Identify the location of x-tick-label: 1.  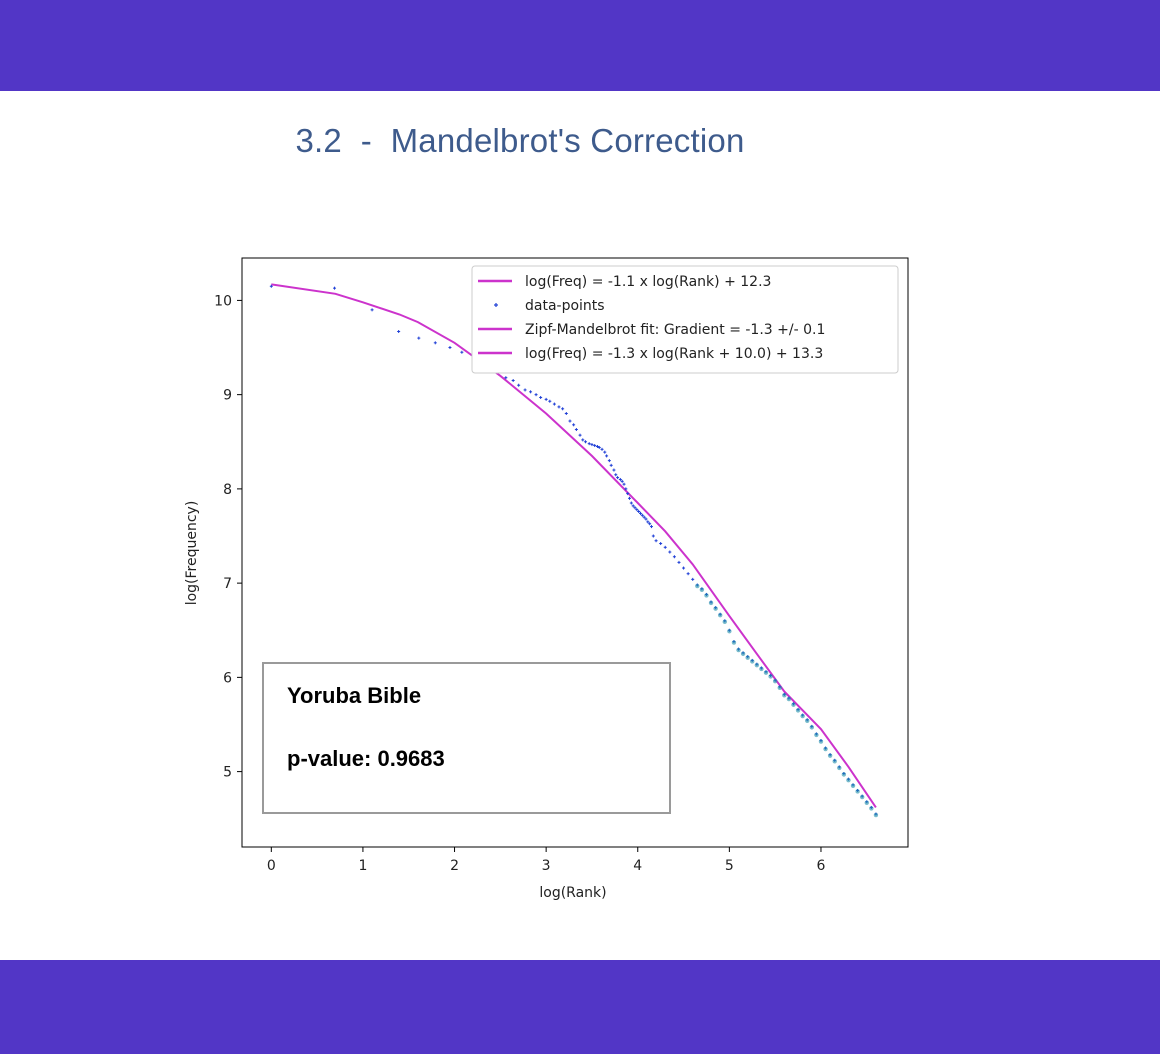
(362, 866).